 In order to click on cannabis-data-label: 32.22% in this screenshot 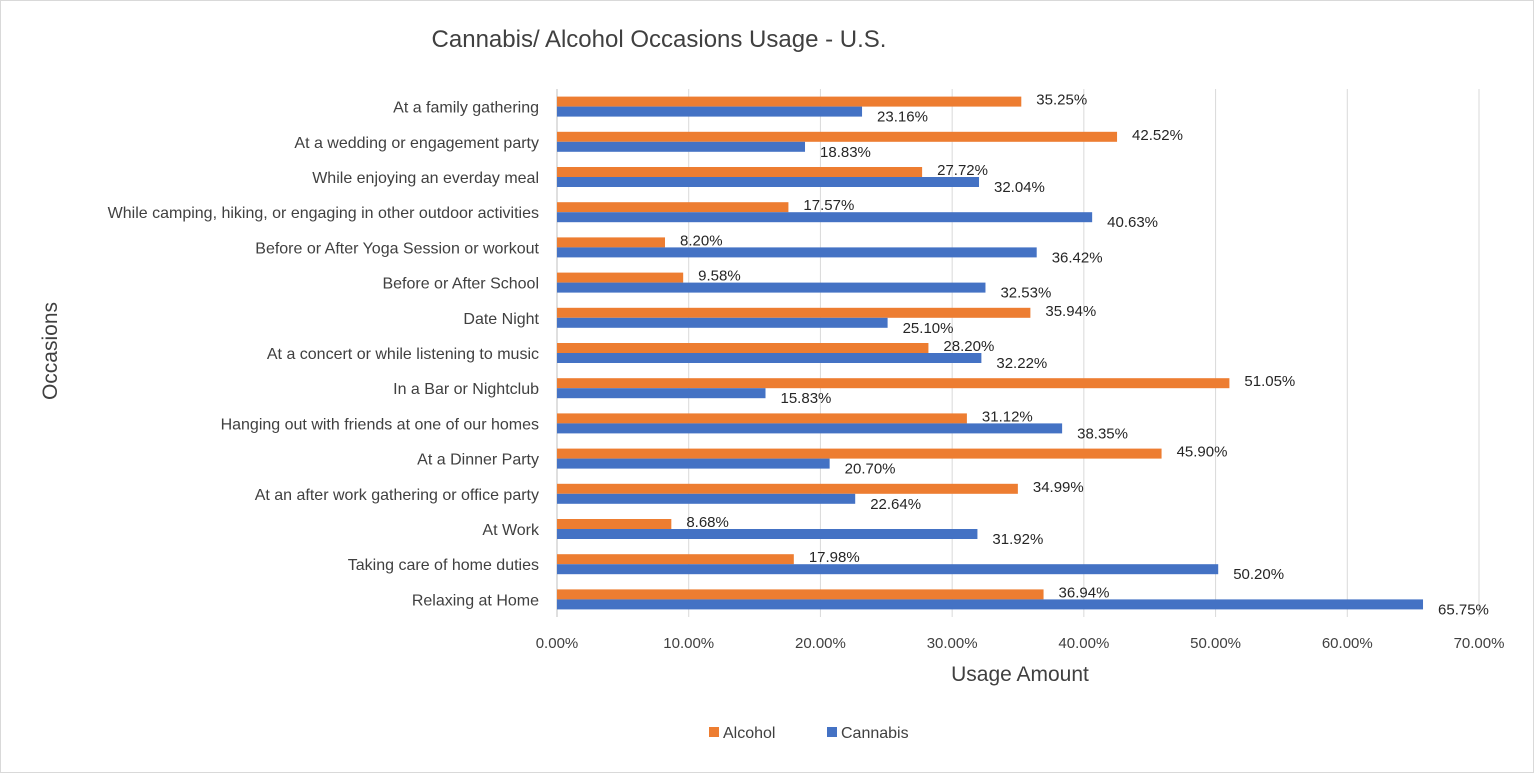, I will do `click(1021, 363)`.